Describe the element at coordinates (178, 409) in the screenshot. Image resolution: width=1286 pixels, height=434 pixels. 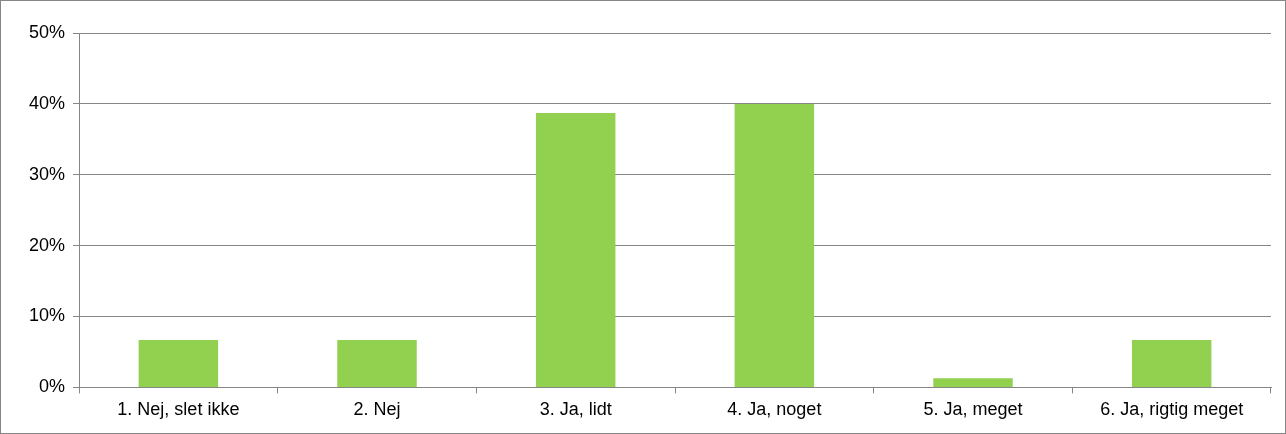
I see `x-tick-label: 1. Nej, slet ikke` at that location.